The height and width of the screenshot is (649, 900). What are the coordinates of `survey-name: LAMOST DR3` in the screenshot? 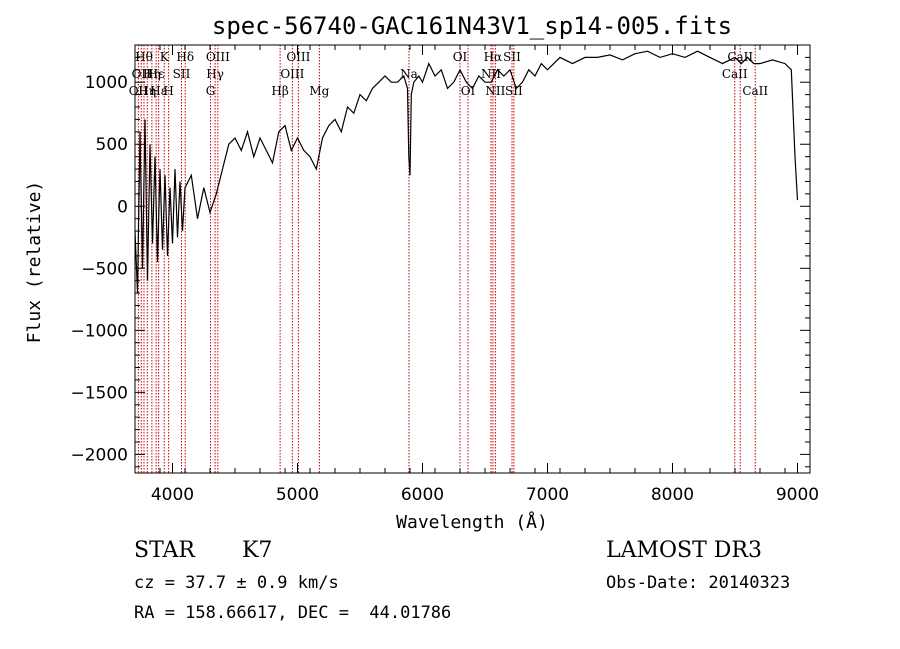 It's located at (684, 550).